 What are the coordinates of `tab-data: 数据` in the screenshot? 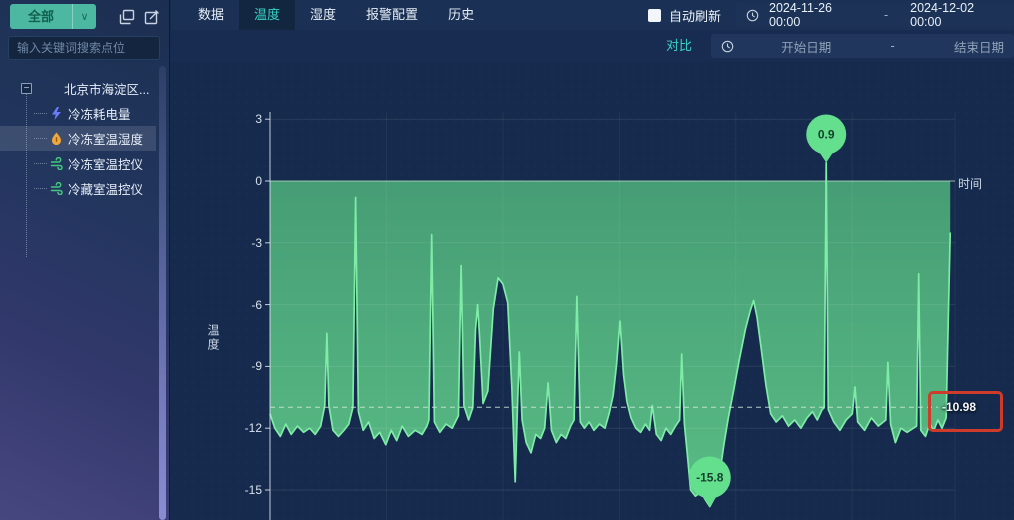 It's located at (211, 14).